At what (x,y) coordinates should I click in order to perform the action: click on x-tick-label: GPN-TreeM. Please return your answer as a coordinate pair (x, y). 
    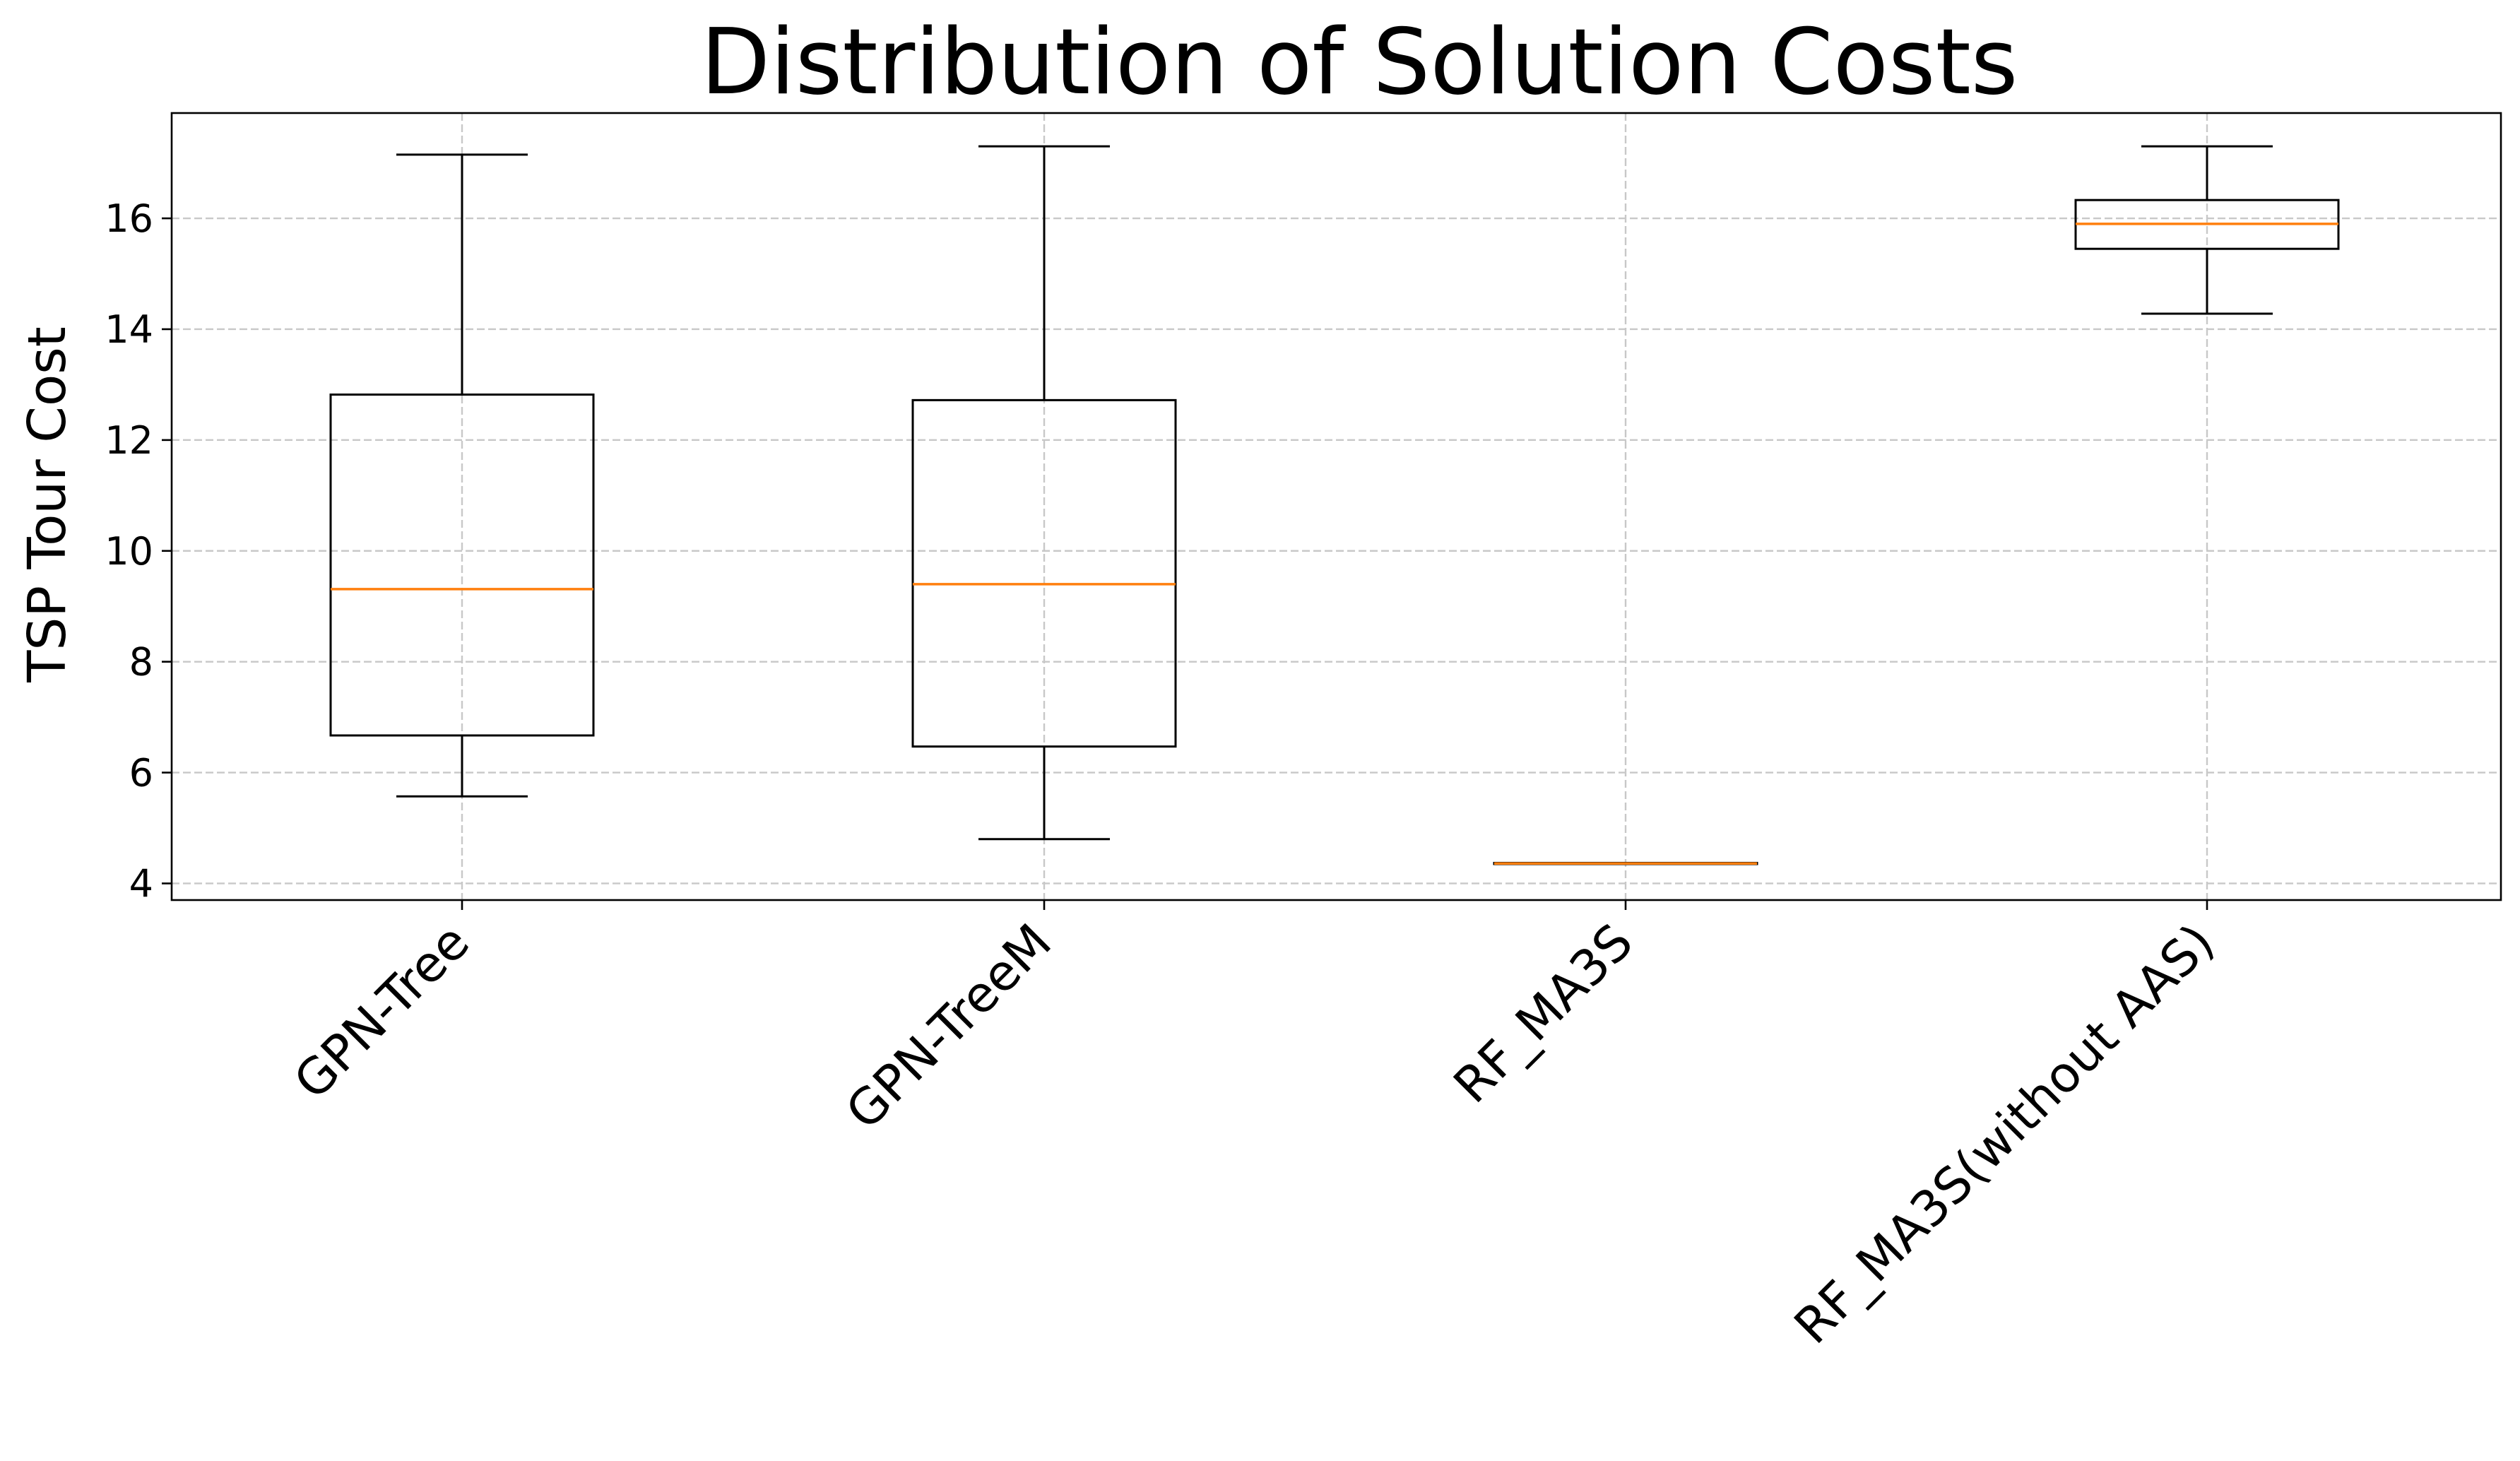
    Looking at the image, I should click on (949, 1026).